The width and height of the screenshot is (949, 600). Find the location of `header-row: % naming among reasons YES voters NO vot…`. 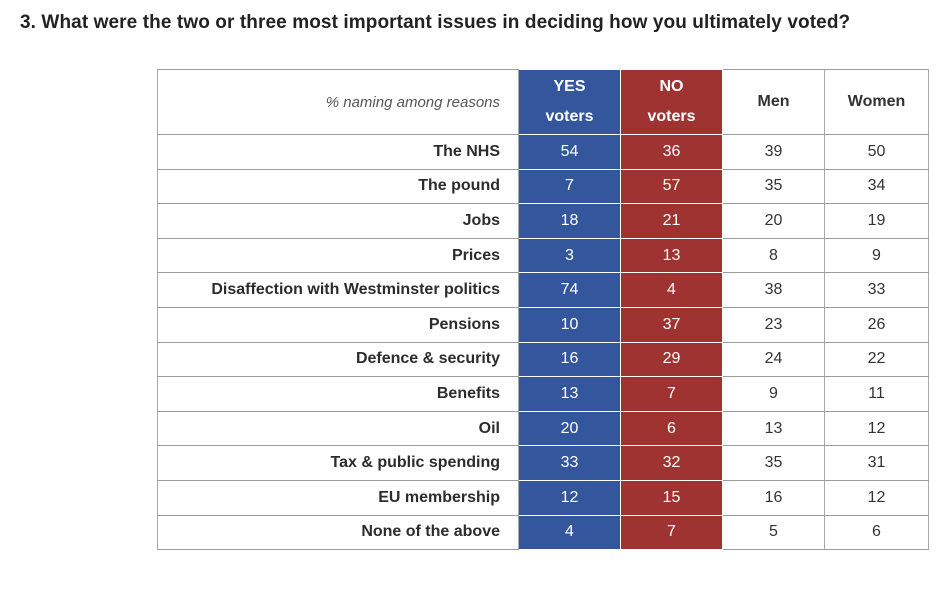

header-row: % naming among reasons YES voters NO vot… is located at coordinates (543, 102).